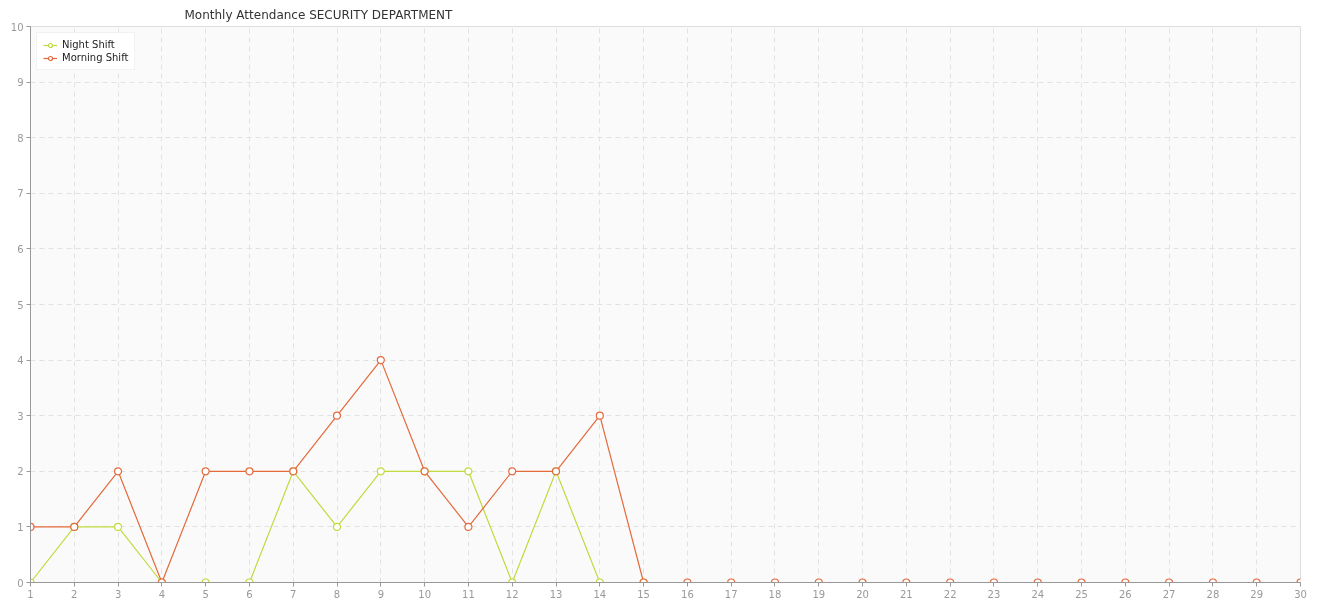 Image resolution: width=1330 pixels, height=600 pixels. What do you see at coordinates (1038, 594) in the screenshot?
I see `x-tick-label: 24` at bounding box center [1038, 594].